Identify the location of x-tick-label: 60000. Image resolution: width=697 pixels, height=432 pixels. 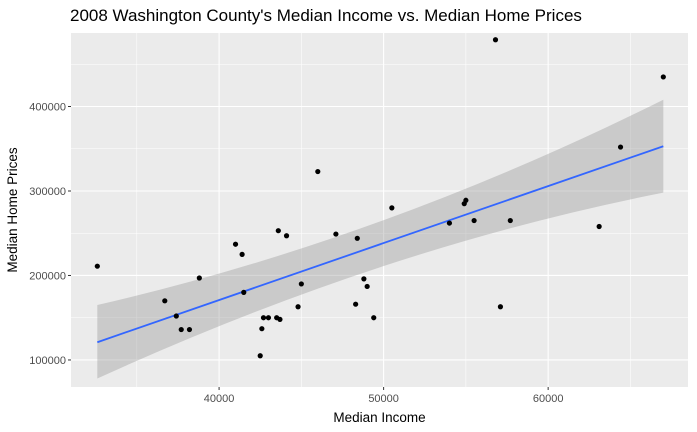
(548, 399).